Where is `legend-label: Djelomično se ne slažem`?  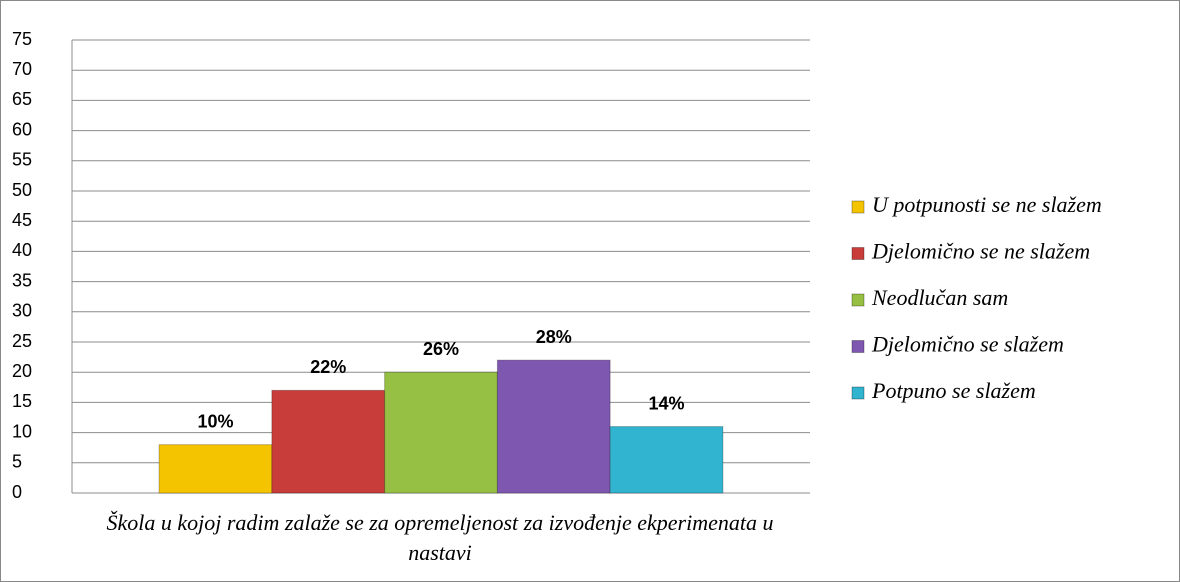 legend-label: Djelomično se ne slažem is located at coordinates (980, 251).